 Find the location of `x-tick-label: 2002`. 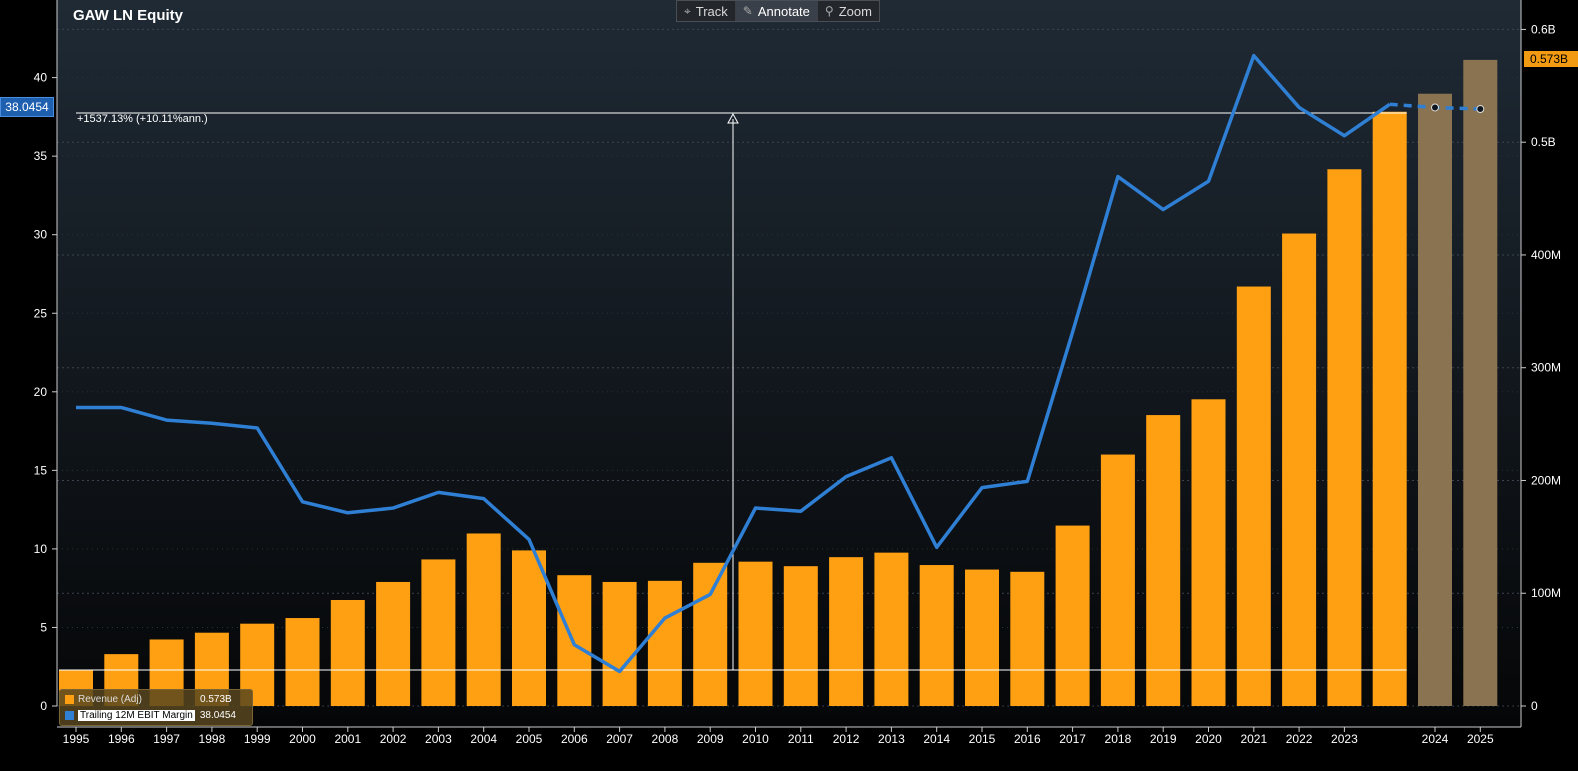

x-tick-label: 2002 is located at coordinates (393, 739).